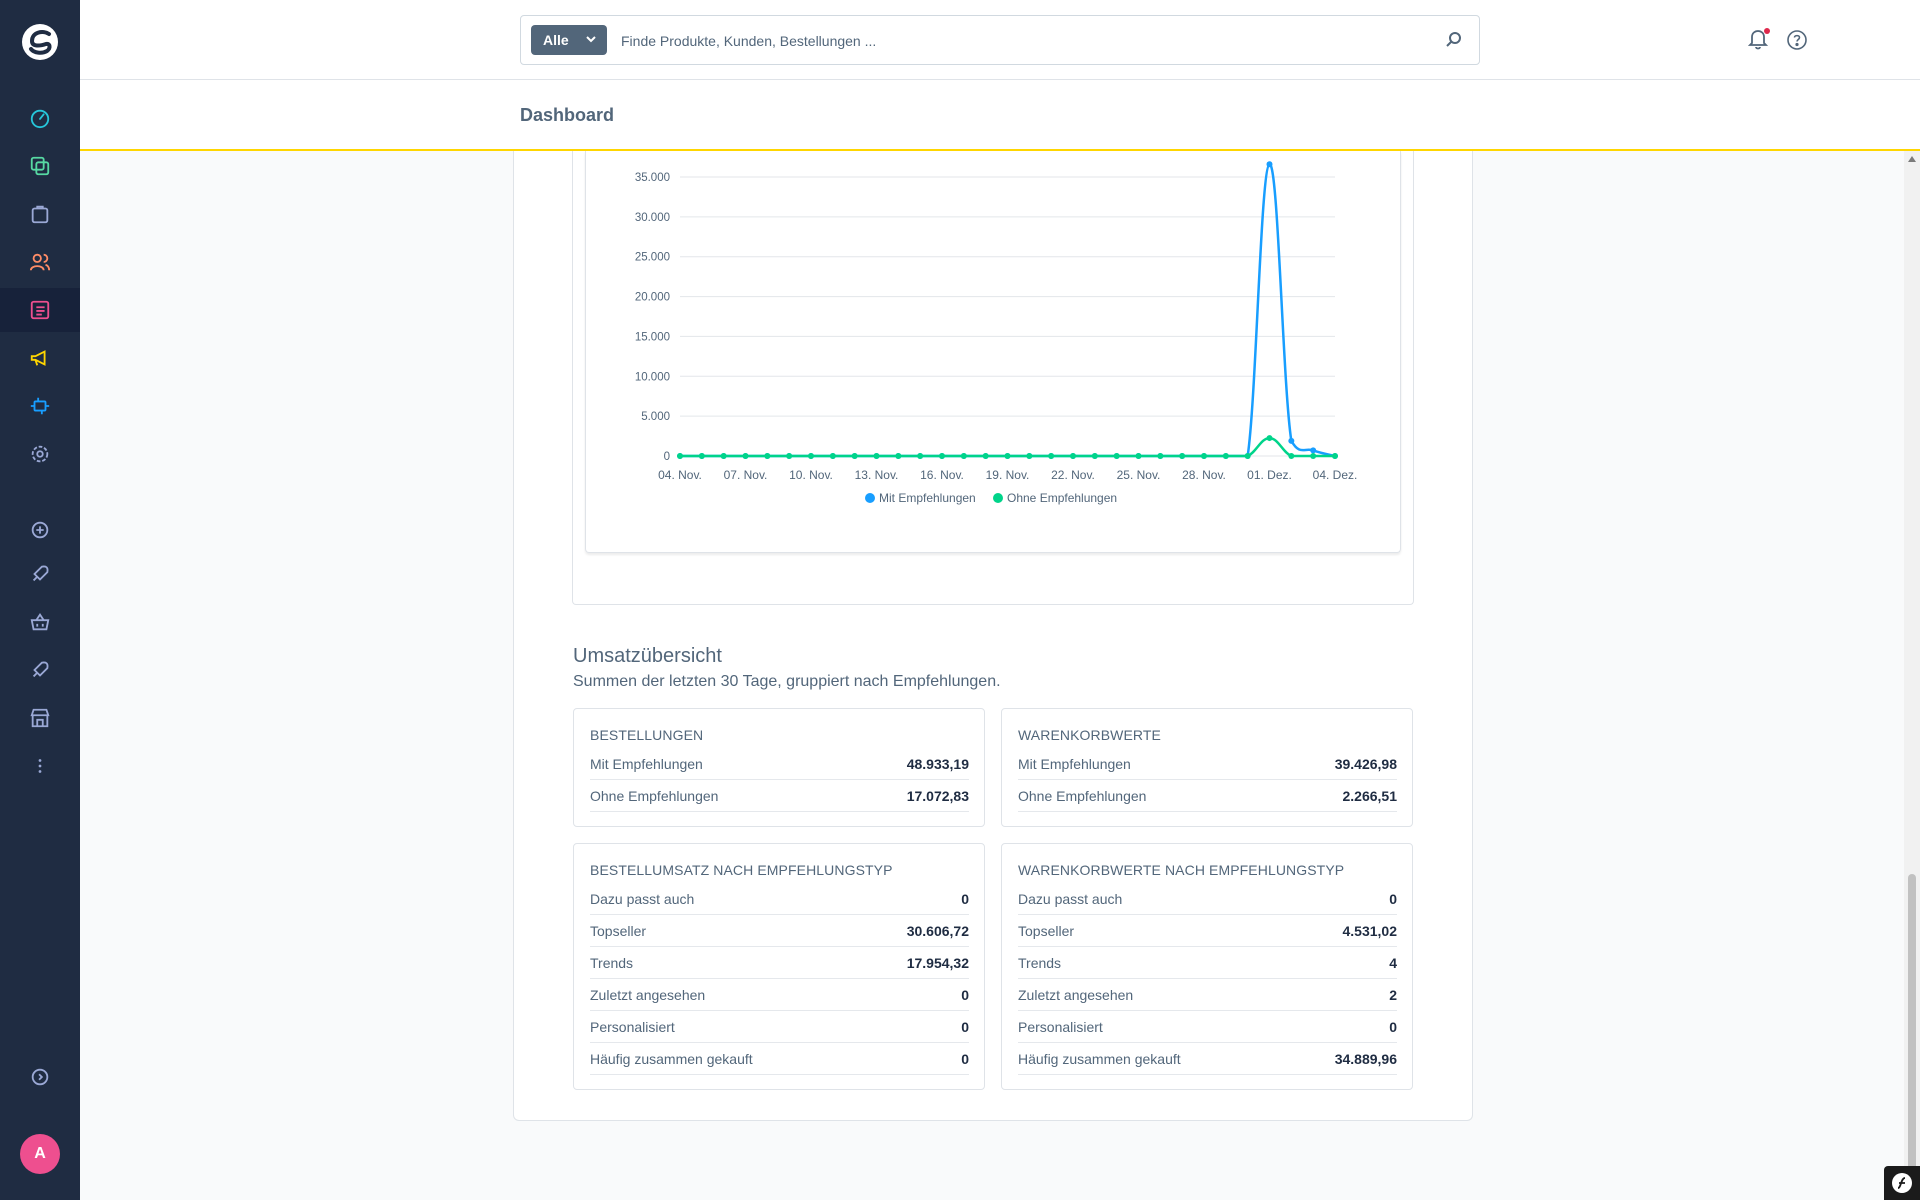 Image resolution: width=1920 pixels, height=1200 pixels. What do you see at coordinates (1365, 1059) in the screenshot?
I see `stat-value: 34.889,96` at bounding box center [1365, 1059].